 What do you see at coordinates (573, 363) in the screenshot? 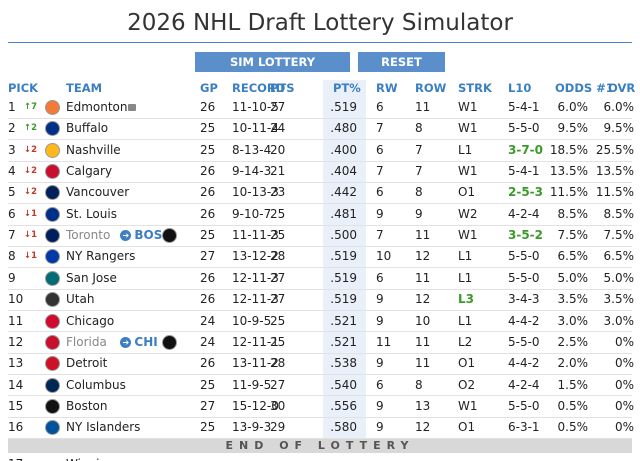
I see `cell-odds: 2.0%` at bounding box center [573, 363].